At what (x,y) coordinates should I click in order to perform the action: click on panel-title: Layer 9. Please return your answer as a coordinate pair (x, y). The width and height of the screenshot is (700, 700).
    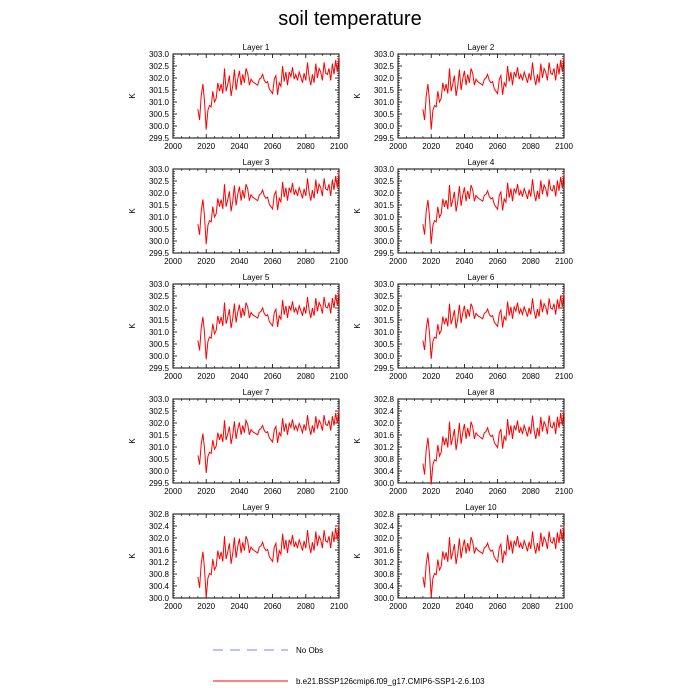
    Looking at the image, I should click on (256, 507).